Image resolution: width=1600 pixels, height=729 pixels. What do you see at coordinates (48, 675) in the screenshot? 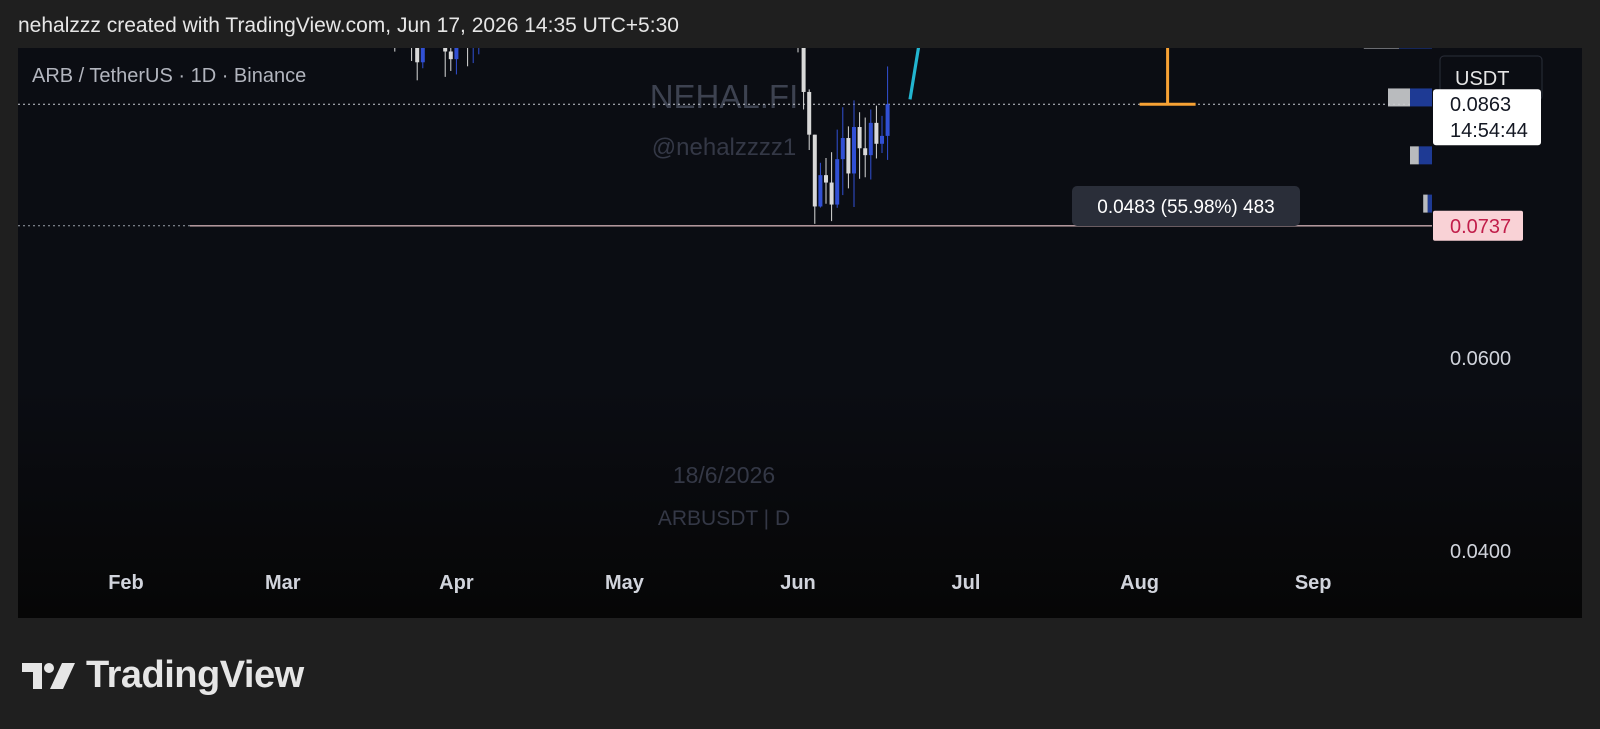
I see `tradingview-logo-icon` at bounding box center [48, 675].